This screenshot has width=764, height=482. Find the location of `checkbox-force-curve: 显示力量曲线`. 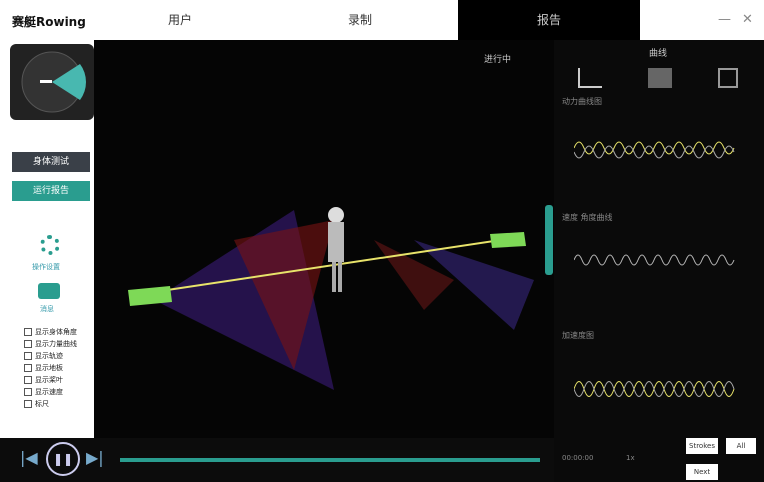

checkbox-force-curve: 显示力量曲线 is located at coordinates (50, 344).